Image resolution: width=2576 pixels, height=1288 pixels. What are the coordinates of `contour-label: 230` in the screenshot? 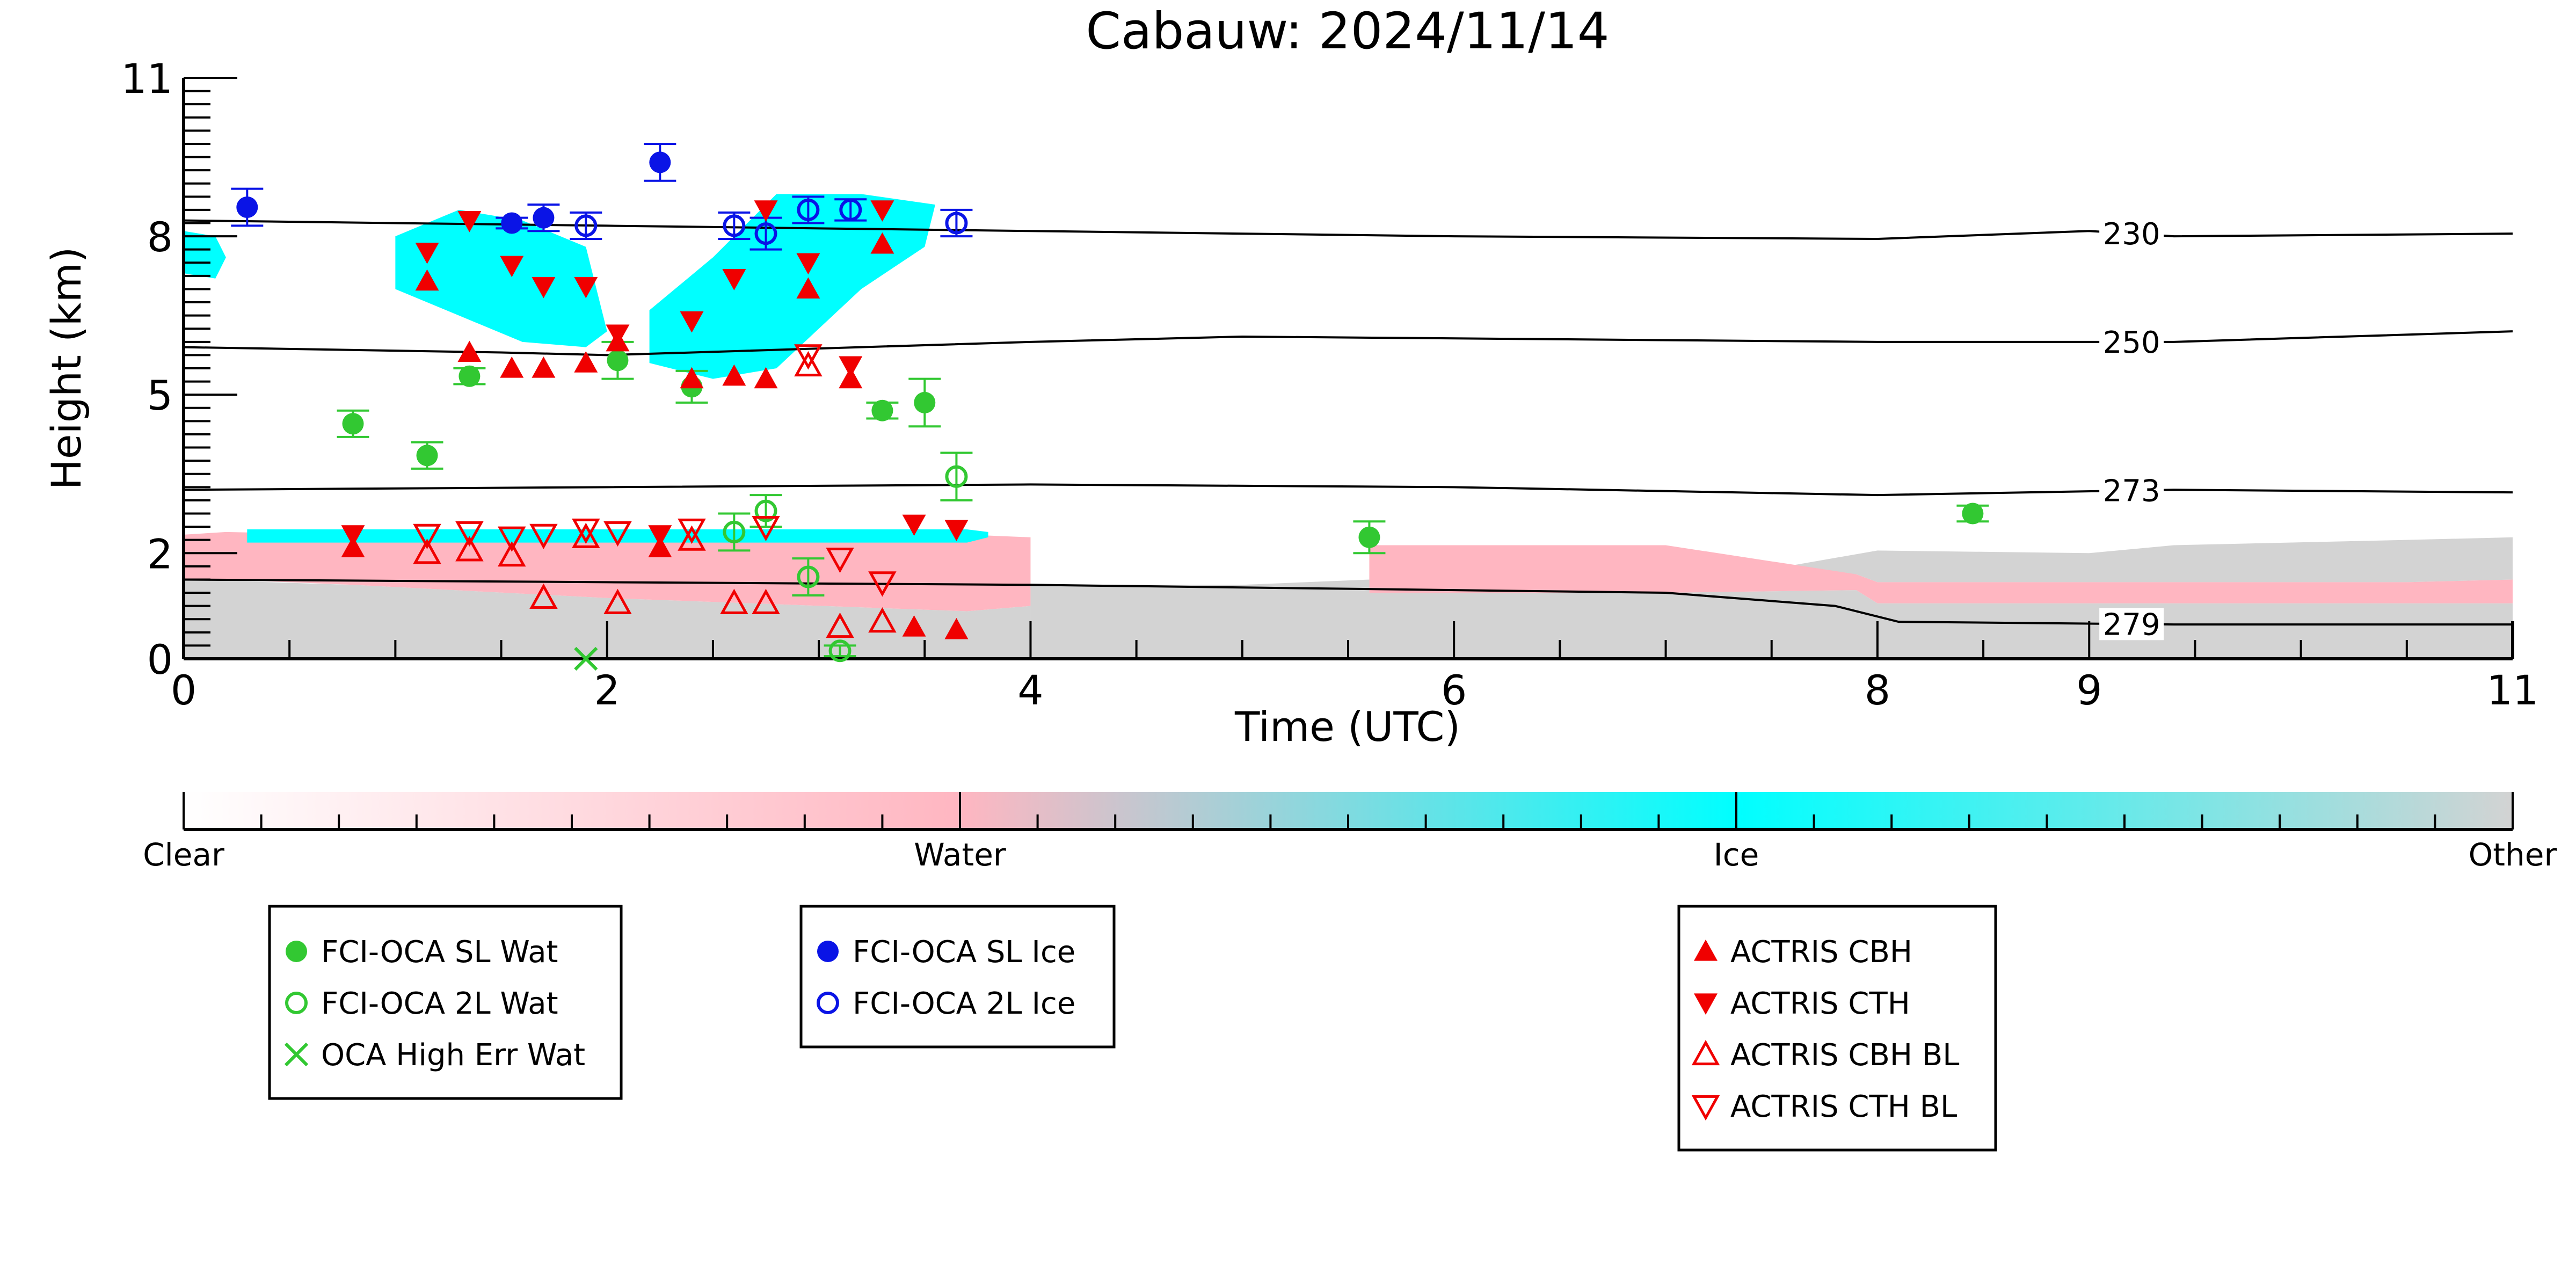 It's located at (2131, 234).